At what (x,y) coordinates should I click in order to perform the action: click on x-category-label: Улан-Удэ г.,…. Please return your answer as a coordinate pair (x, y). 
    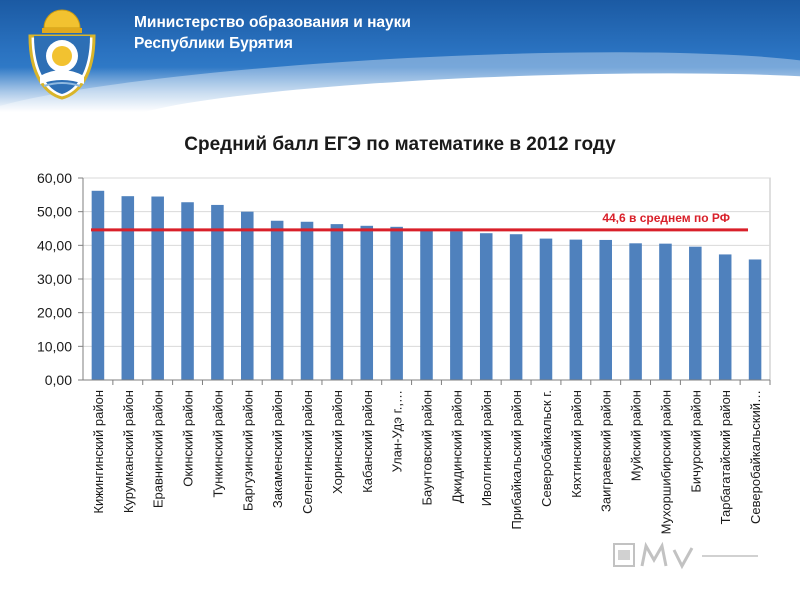
    Looking at the image, I should click on (397, 431).